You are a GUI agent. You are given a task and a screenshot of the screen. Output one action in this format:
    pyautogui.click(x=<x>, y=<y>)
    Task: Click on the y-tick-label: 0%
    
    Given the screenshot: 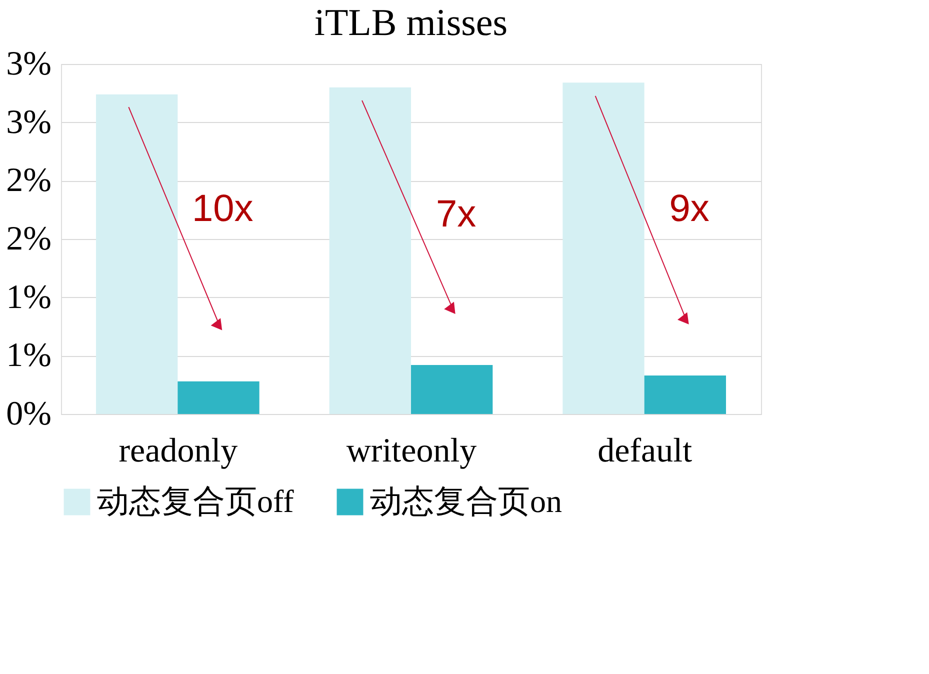 What is the action you would take?
    pyautogui.click(x=29, y=414)
    